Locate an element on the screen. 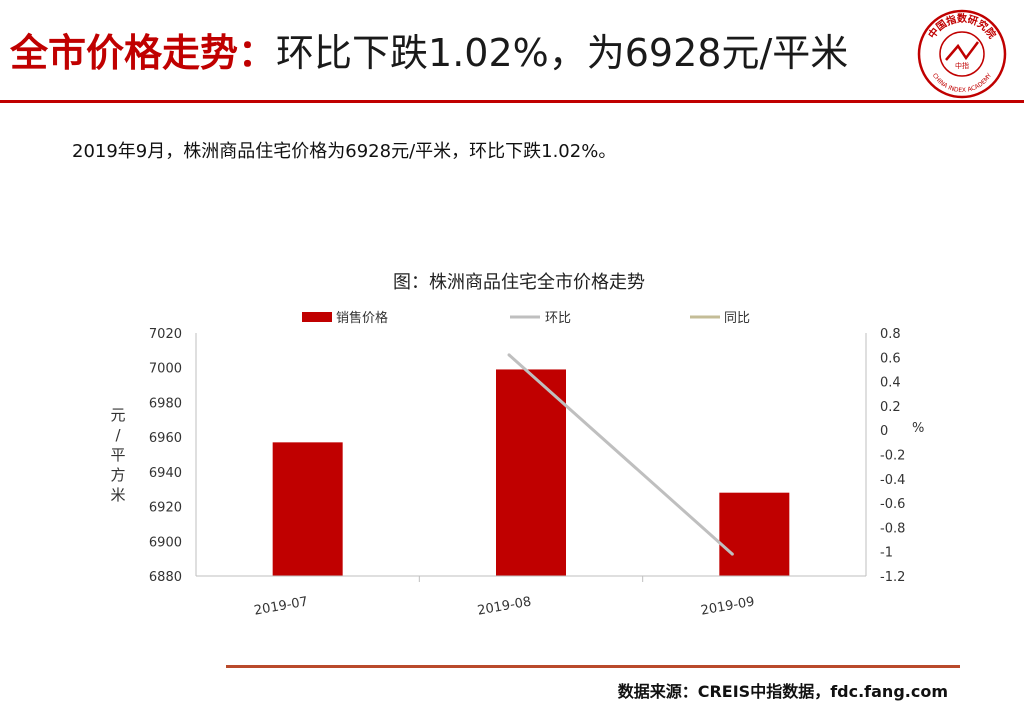 This screenshot has width=1024, height=709. line-series-mom is located at coordinates (620, 454).